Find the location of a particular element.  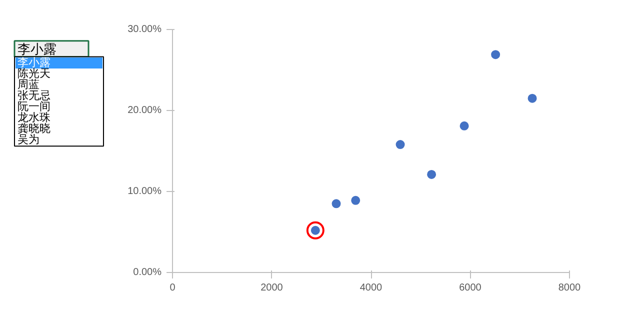

y-tick-label: 0.00% is located at coordinates (147, 272).